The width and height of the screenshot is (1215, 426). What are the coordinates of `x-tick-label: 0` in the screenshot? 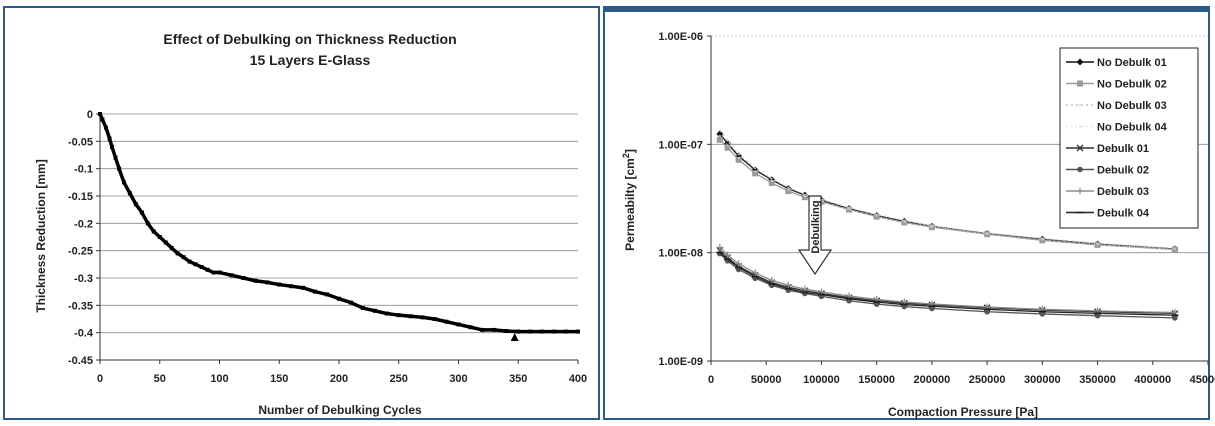 It's located at (711, 380).